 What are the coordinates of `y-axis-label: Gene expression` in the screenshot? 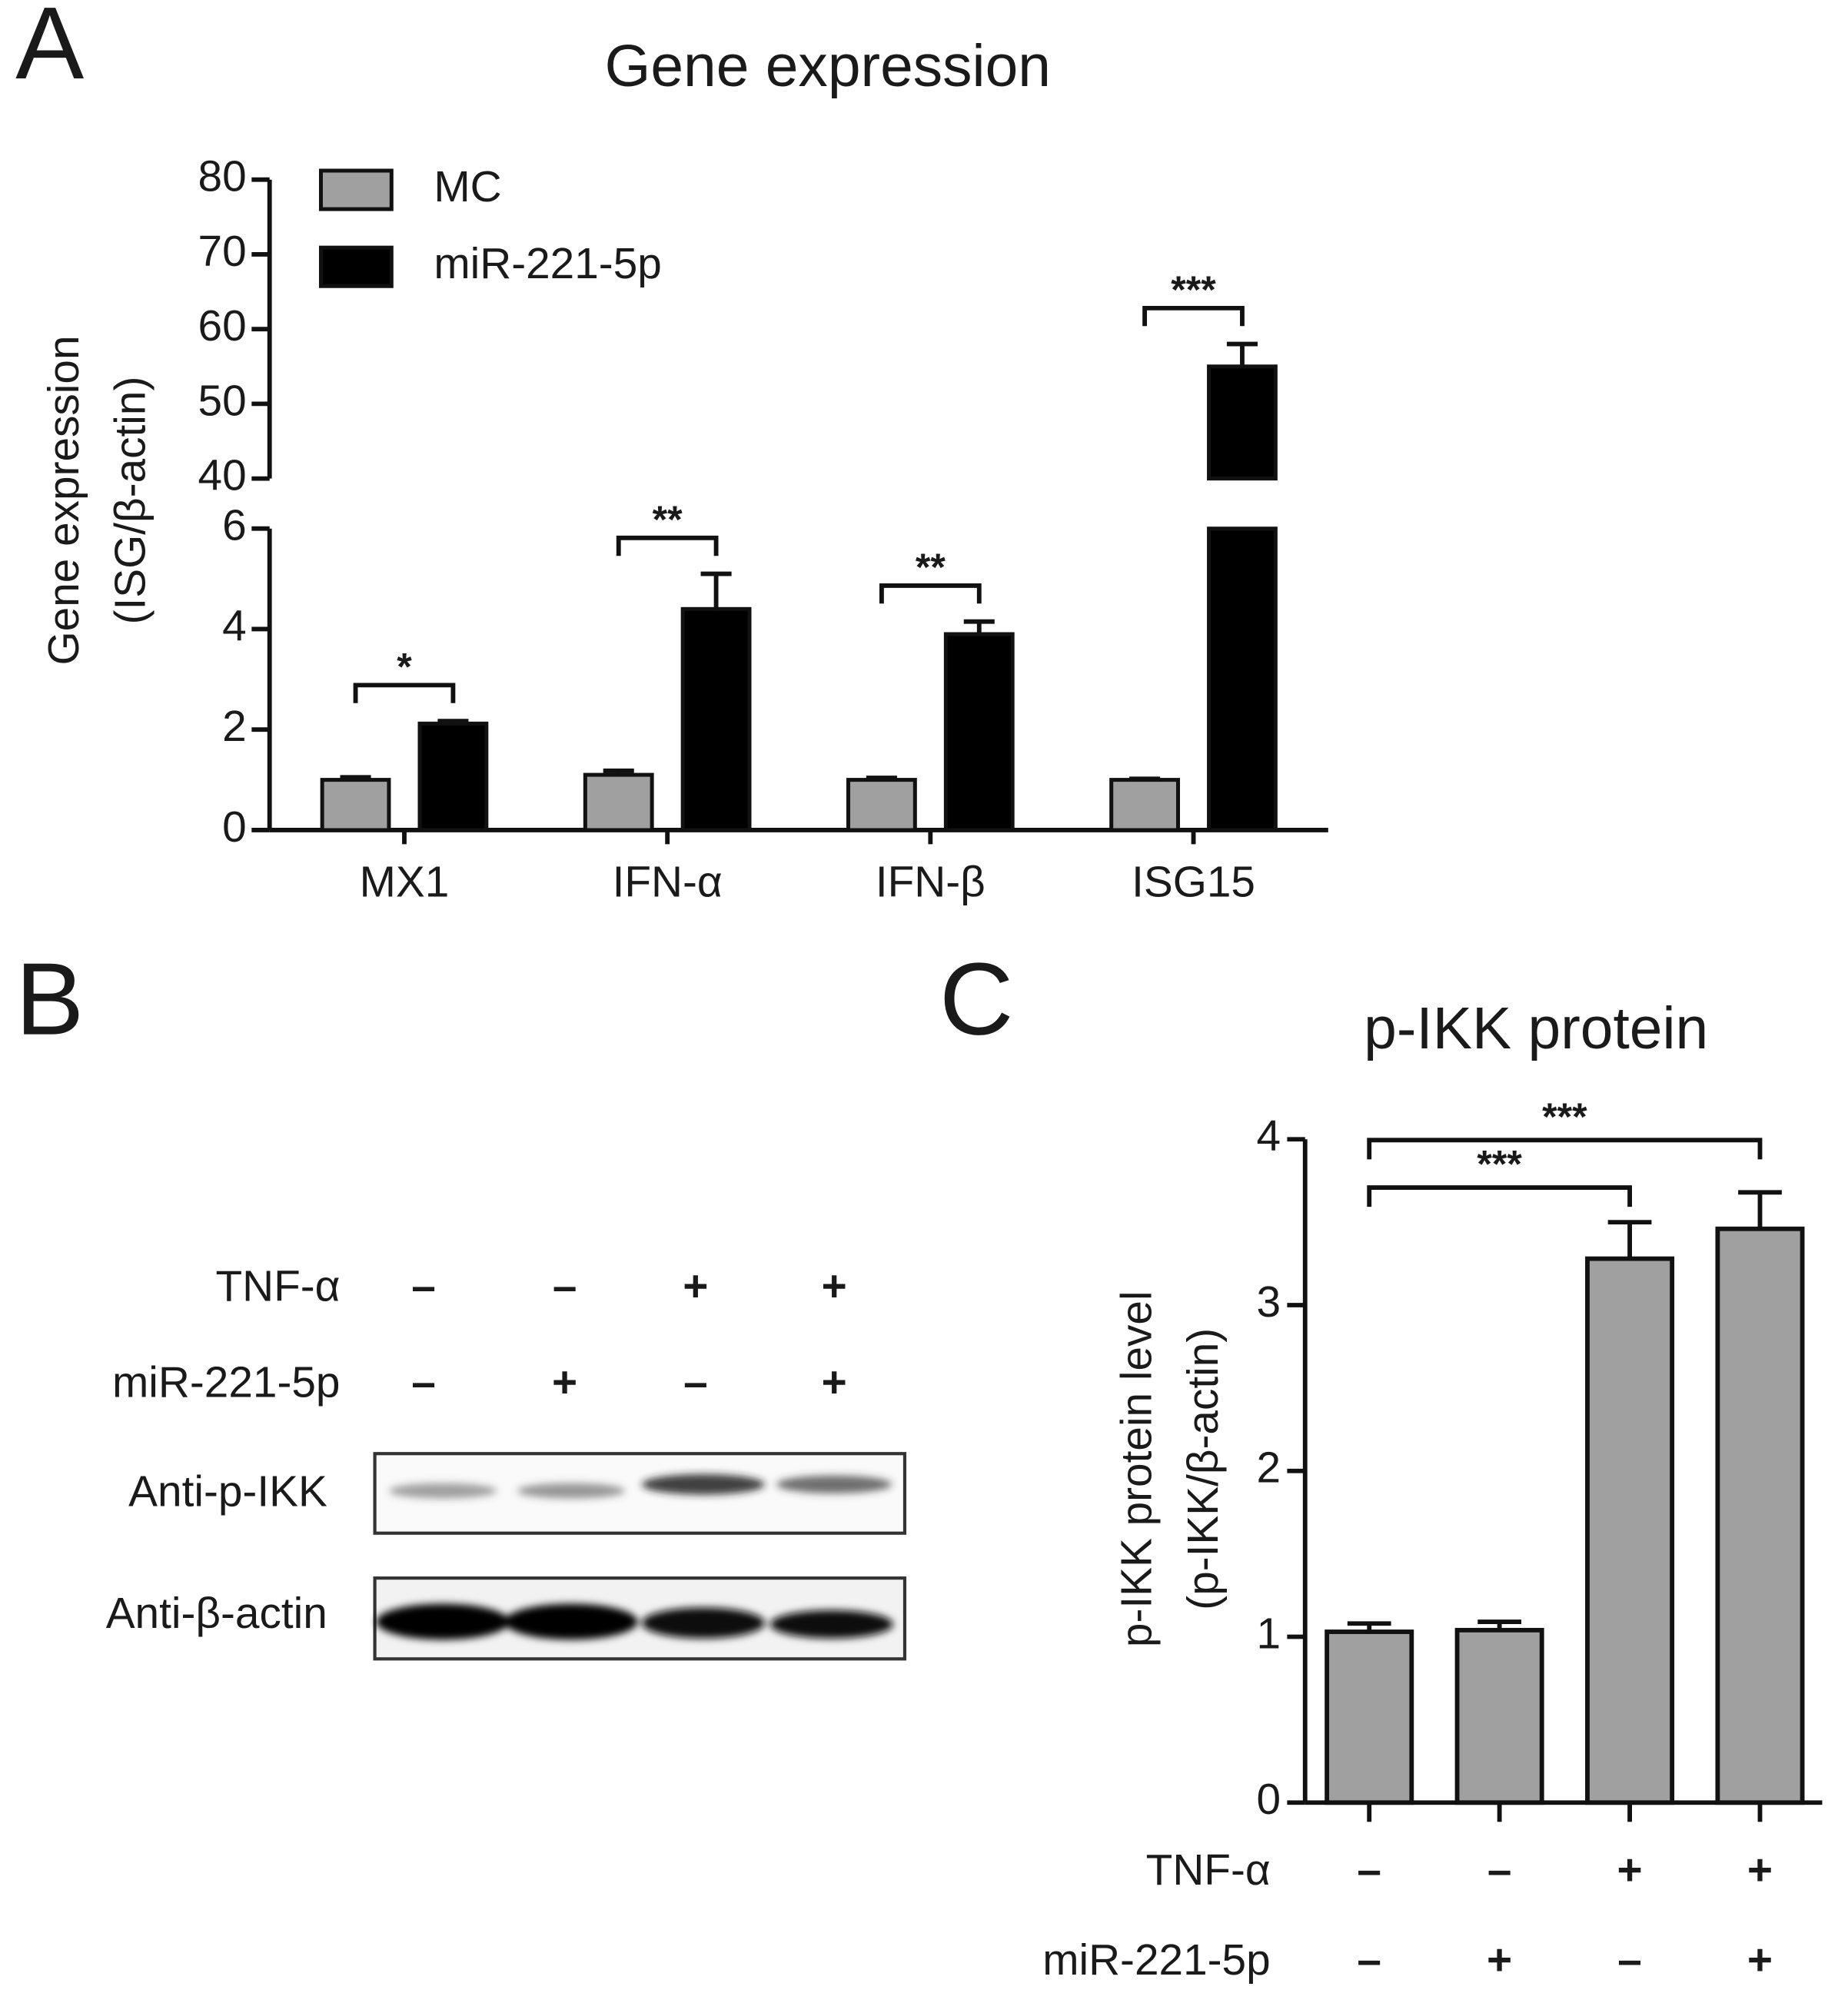 It's located at (64, 500).